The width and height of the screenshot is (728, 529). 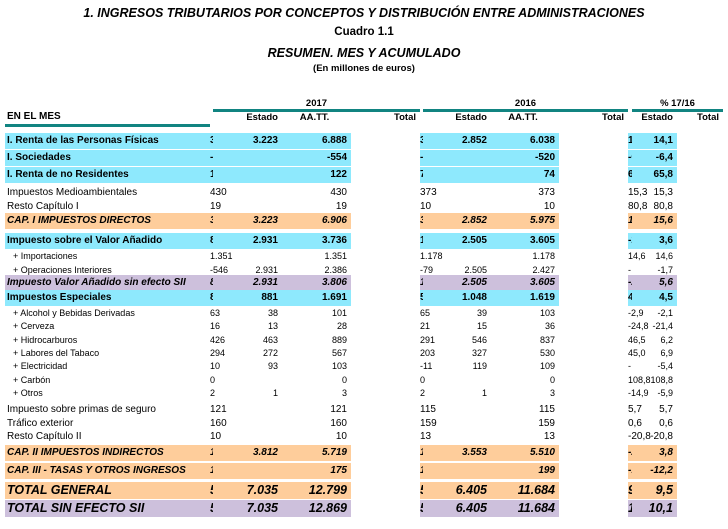 I want to click on cell-value: 10,1, so click(x=654, y=508).